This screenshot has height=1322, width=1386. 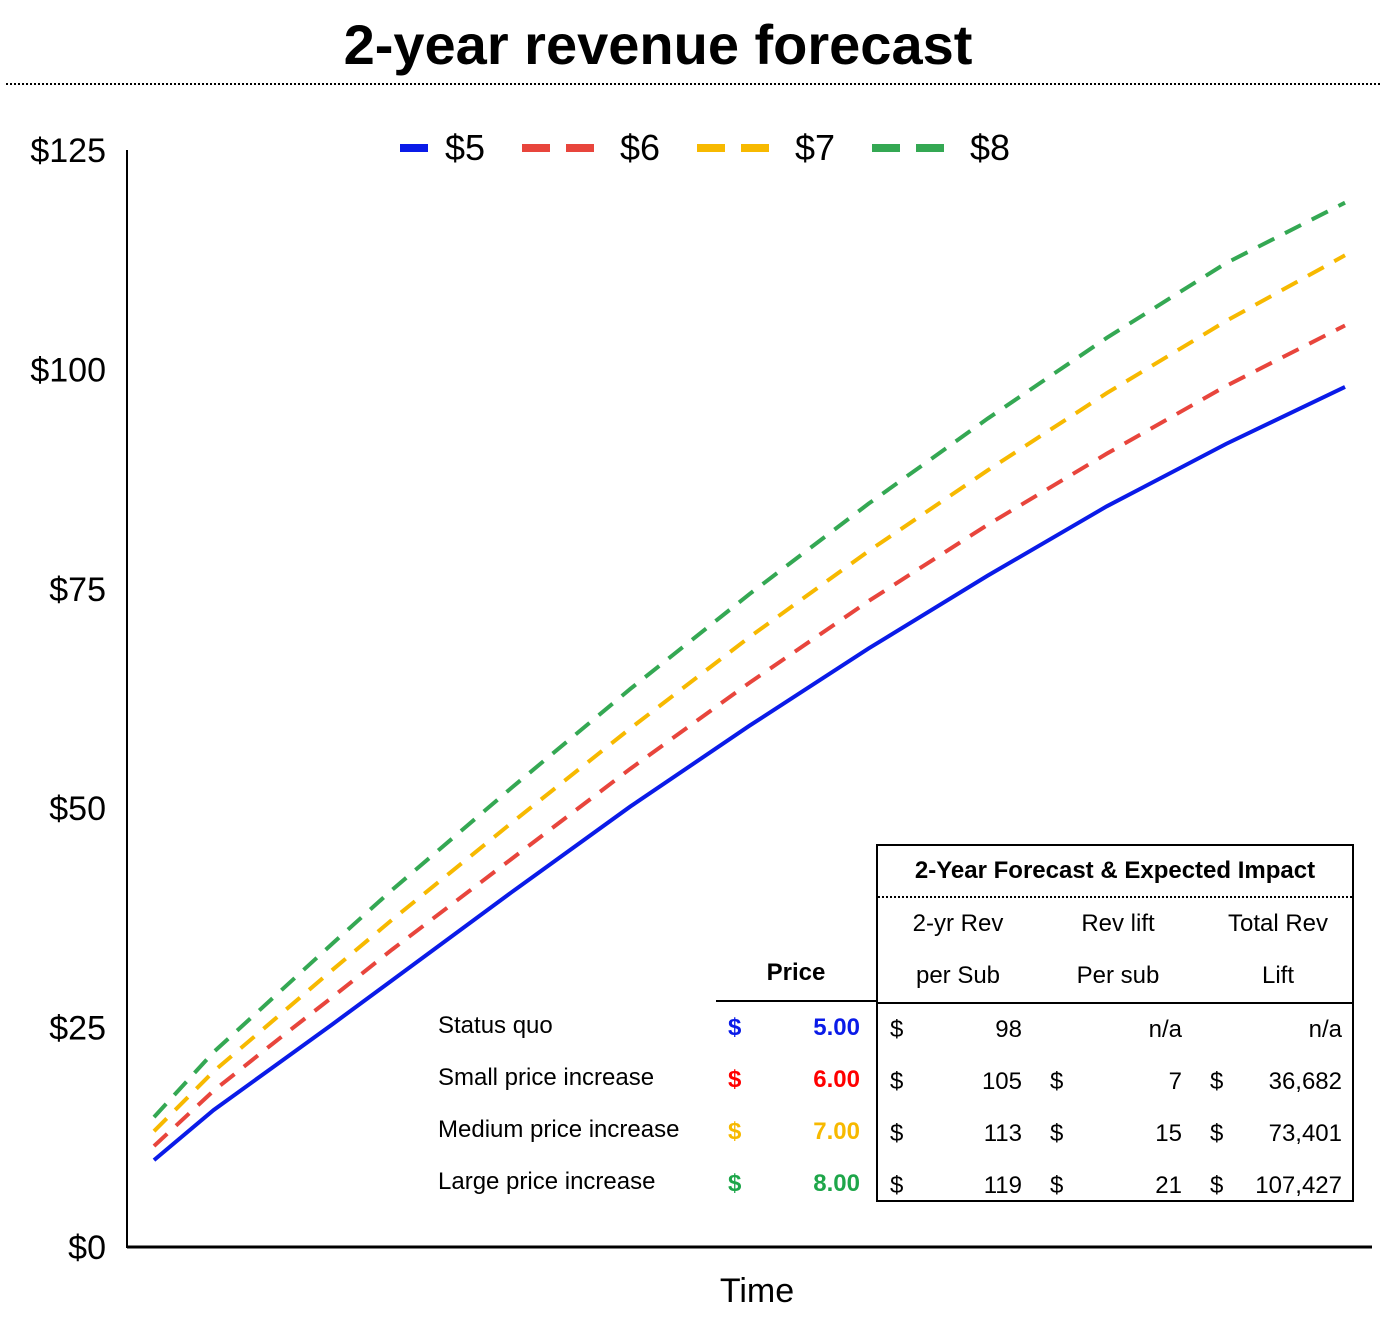 I want to click on rev-value: 119, so click(x=1002, y=1185).